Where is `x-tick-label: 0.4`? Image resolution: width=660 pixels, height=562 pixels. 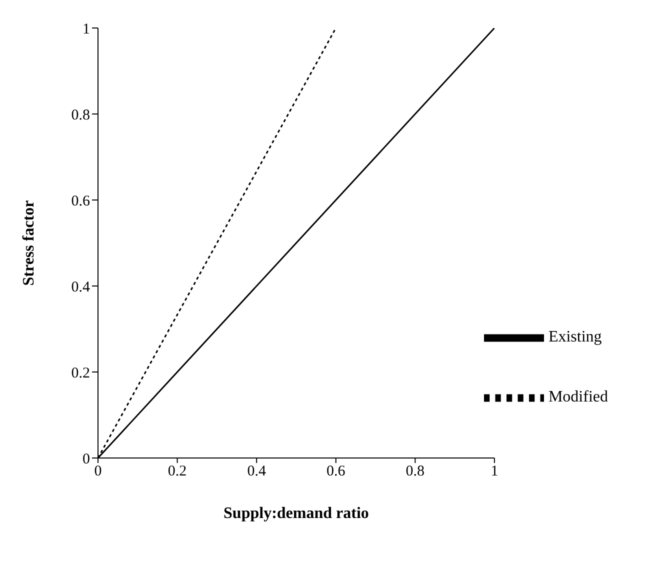 x-tick-label: 0.4 is located at coordinates (256, 472).